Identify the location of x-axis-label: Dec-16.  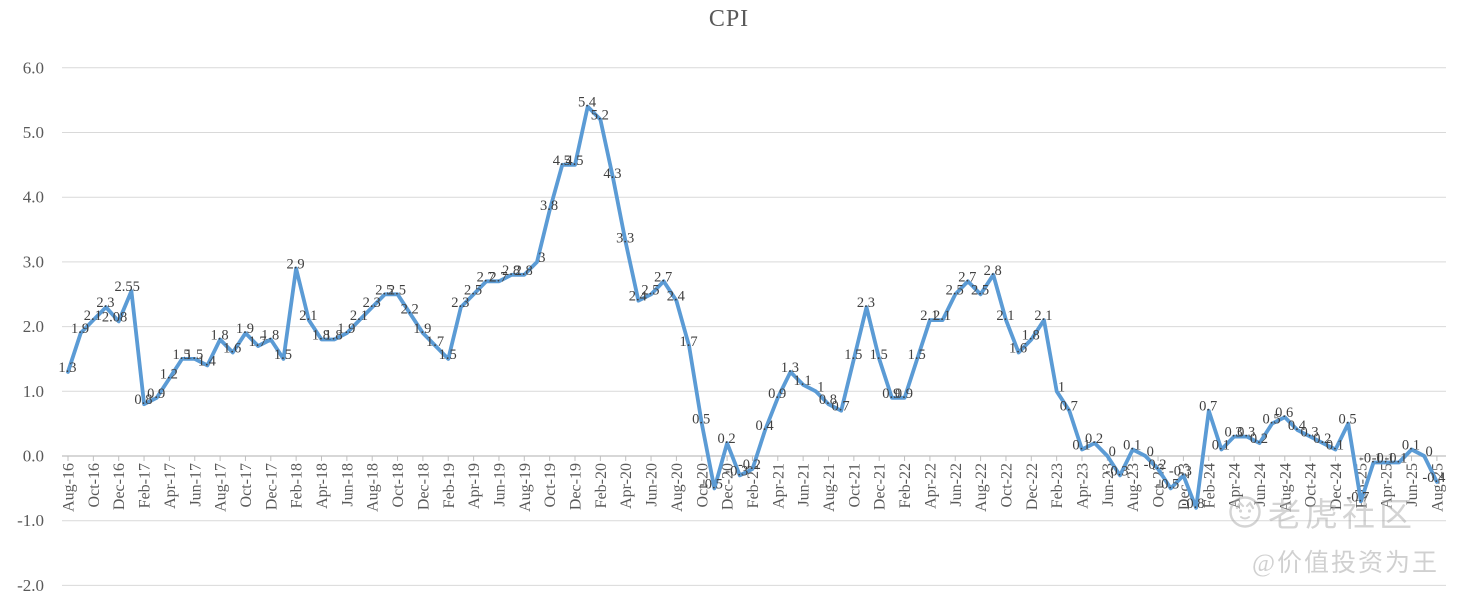
(119, 486).